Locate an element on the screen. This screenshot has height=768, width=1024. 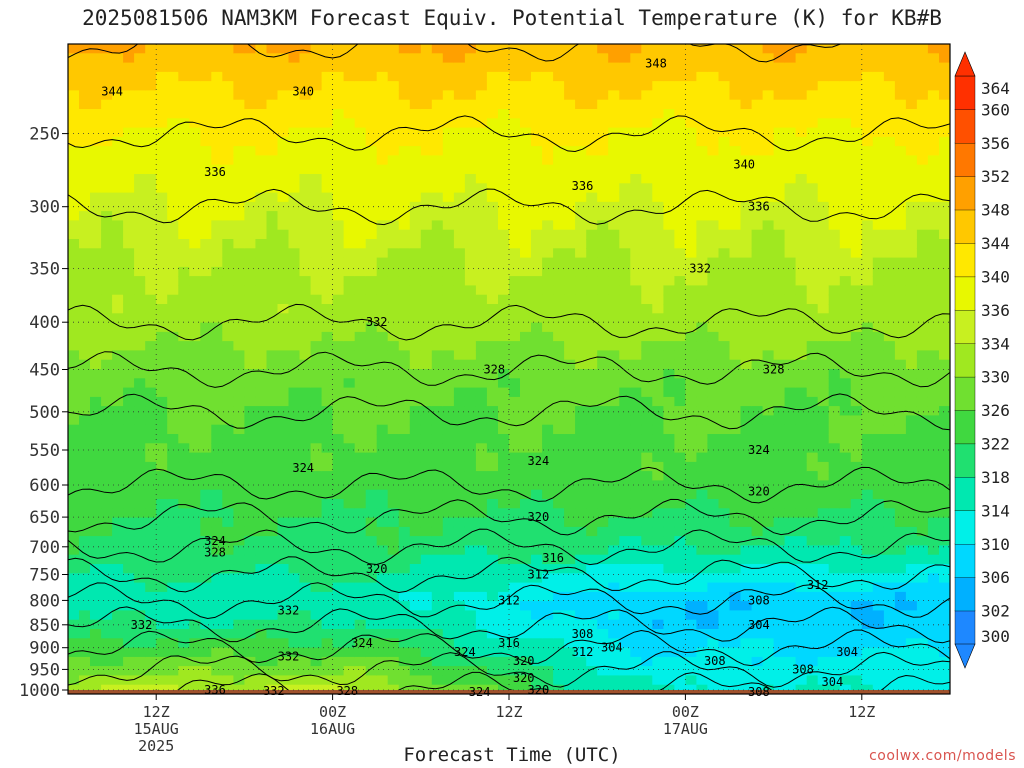
y-tick-label: 400 is located at coordinates (44, 323).